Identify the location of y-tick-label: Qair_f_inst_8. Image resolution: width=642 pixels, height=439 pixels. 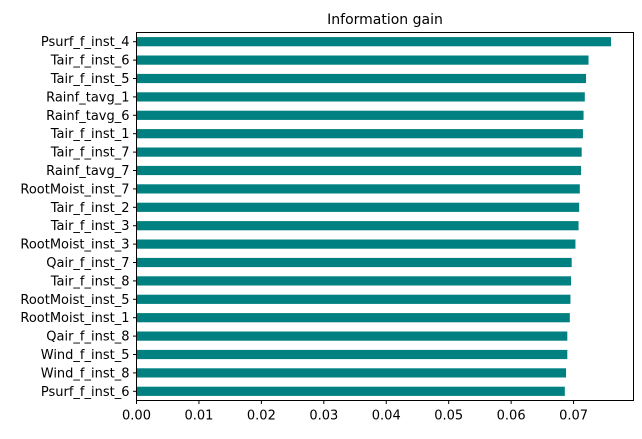
(87, 337).